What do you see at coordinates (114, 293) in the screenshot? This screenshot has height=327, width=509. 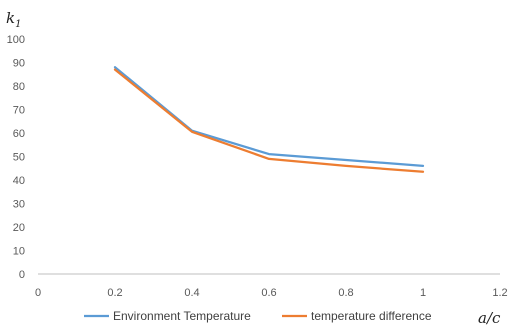 I see `x-tick-label: 0.2` at bounding box center [114, 293].